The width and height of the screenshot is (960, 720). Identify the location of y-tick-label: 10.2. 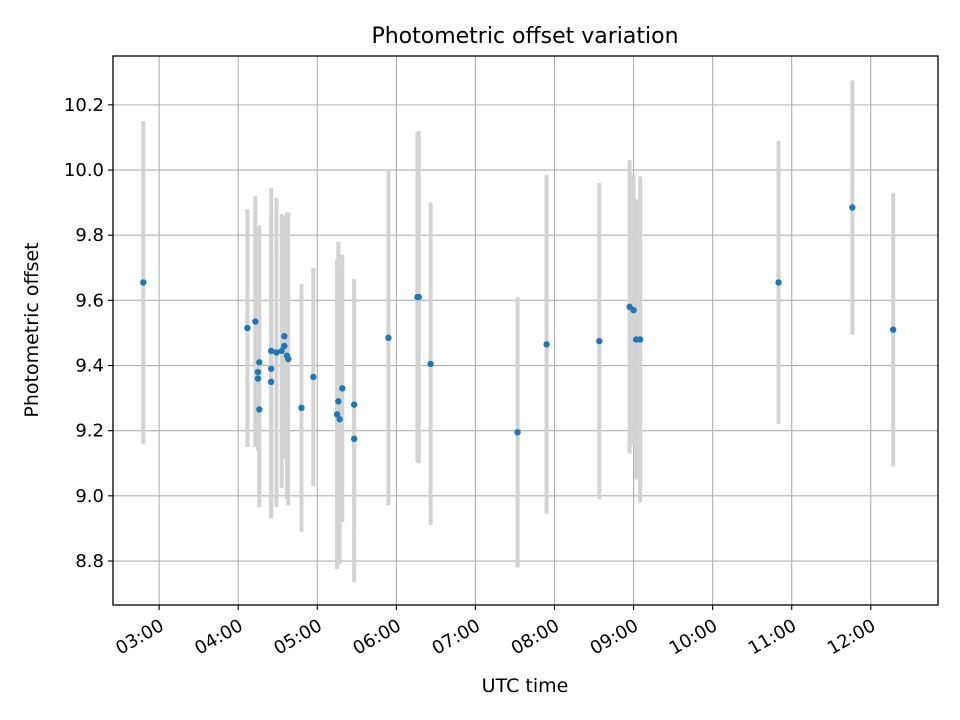
(84, 105).